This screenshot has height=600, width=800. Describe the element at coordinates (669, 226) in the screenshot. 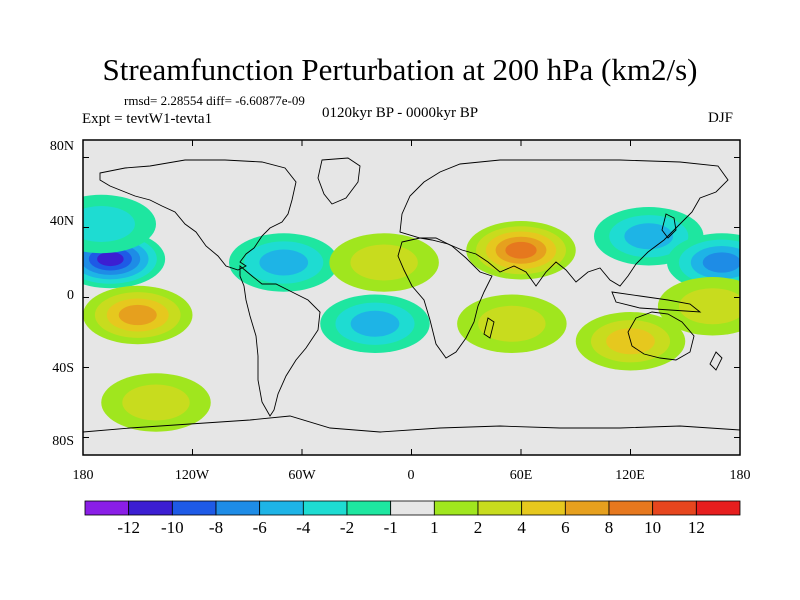

I see `coastline-japan` at that location.